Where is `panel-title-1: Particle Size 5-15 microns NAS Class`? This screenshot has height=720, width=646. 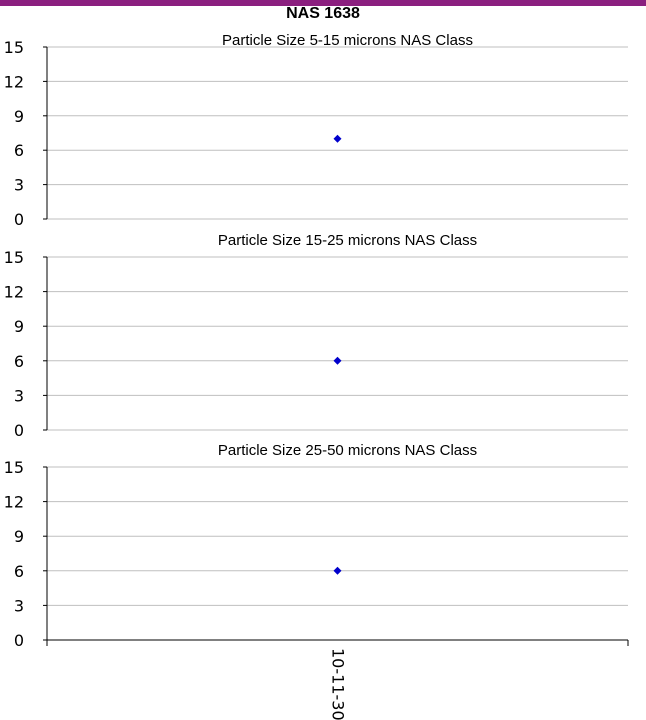 panel-title-1: Particle Size 5-15 microns NAS Class is located at coordinates (347, 40).